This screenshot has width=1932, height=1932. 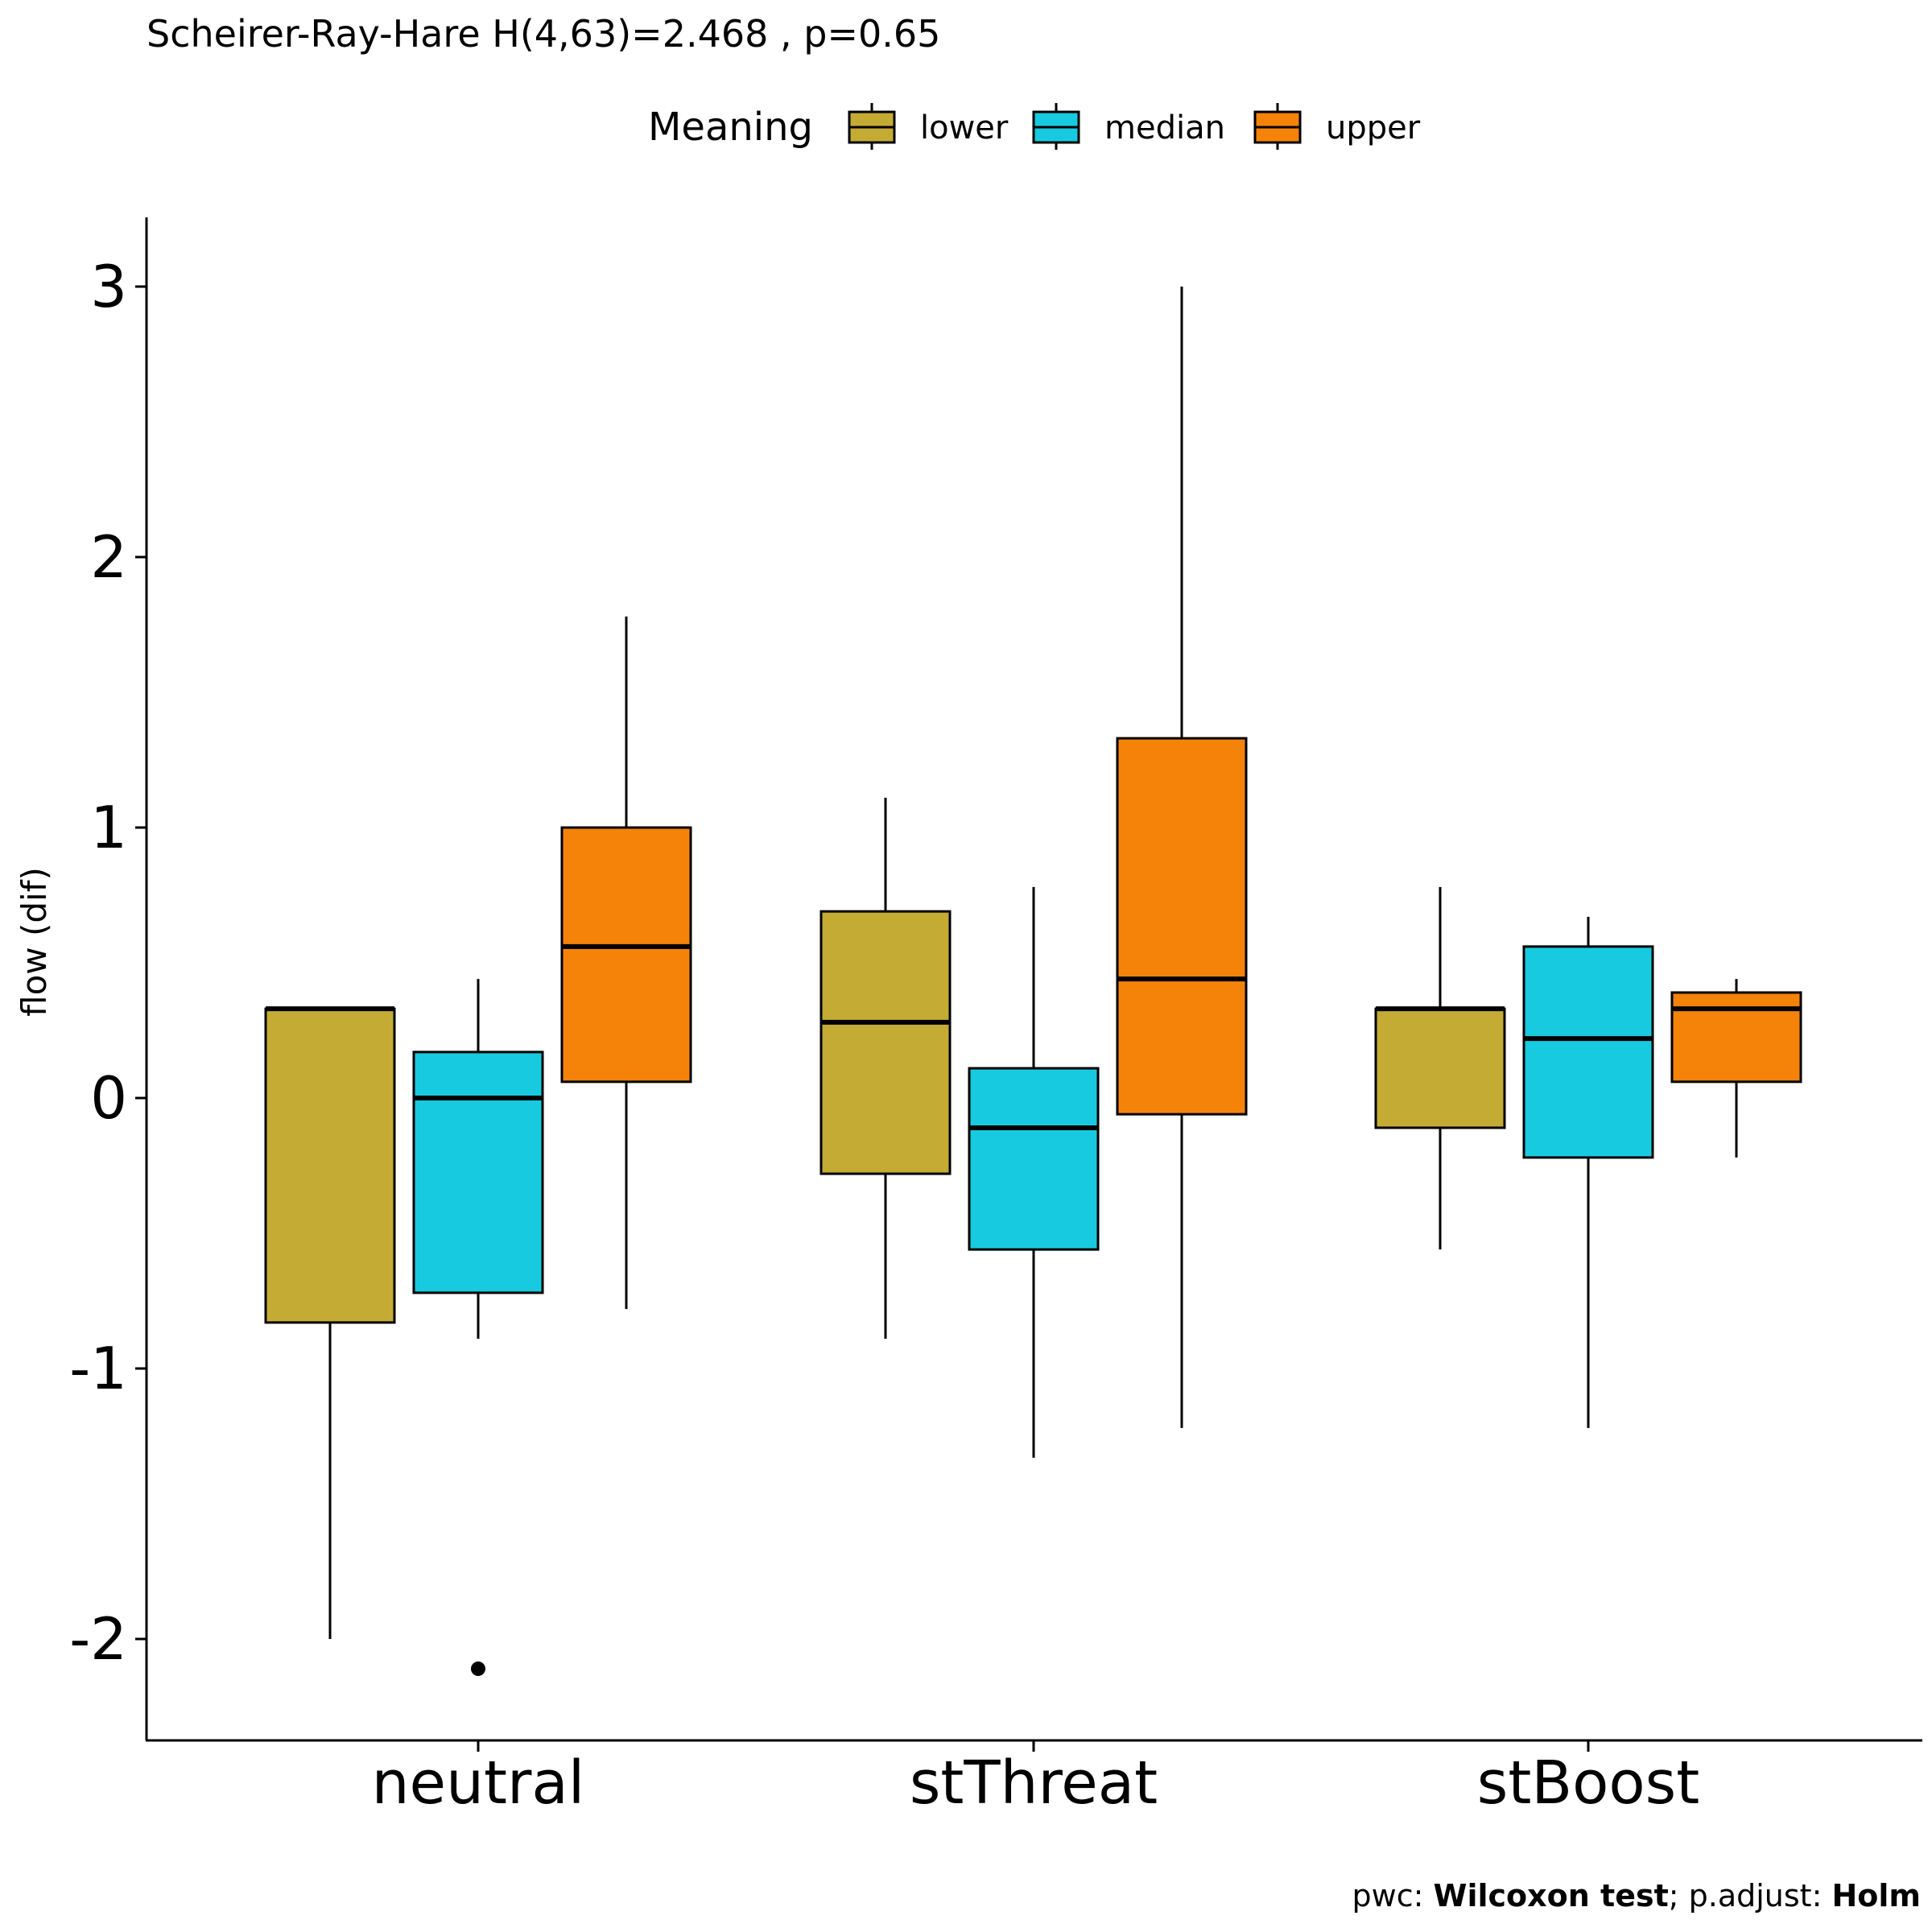 What do you see at coordinates (98, 1368) in the screenshot?
I see `y-tick-label: -1` at bounding box center [98, 1368].